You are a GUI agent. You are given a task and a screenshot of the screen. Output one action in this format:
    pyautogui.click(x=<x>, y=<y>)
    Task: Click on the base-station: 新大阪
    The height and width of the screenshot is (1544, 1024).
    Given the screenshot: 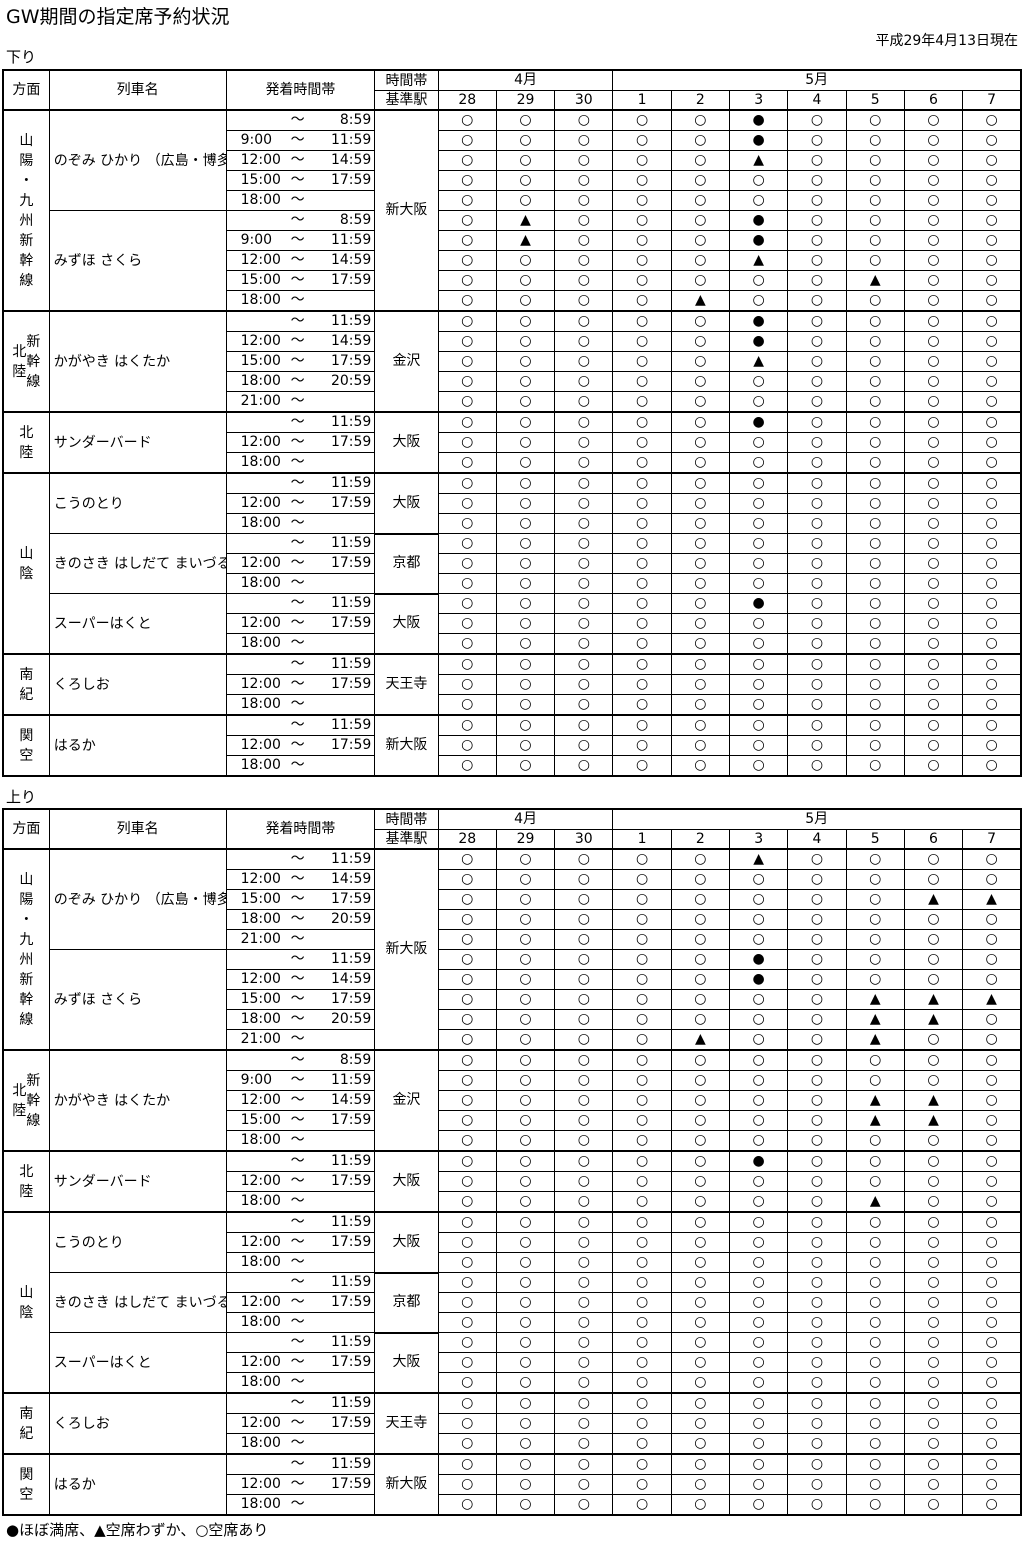 What is the action you would take?
    pyautogui.click(x=406, y=949)
    